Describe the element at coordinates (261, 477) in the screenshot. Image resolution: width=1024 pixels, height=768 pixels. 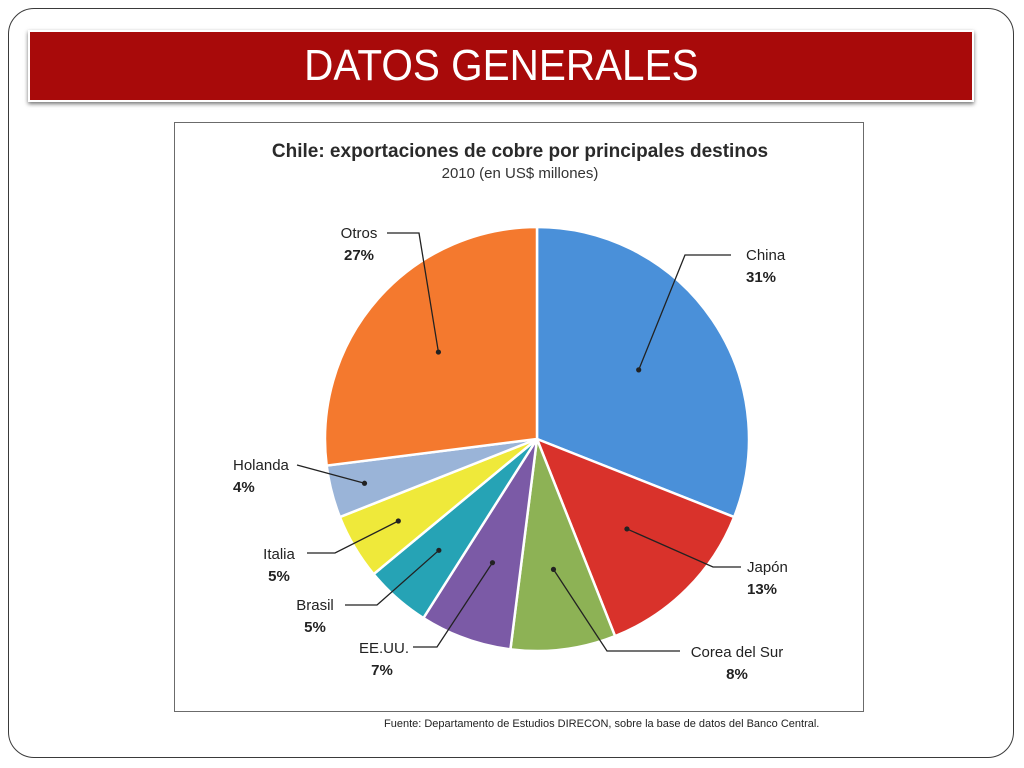
I see `label-holanda: Holanda 4%` at that location.